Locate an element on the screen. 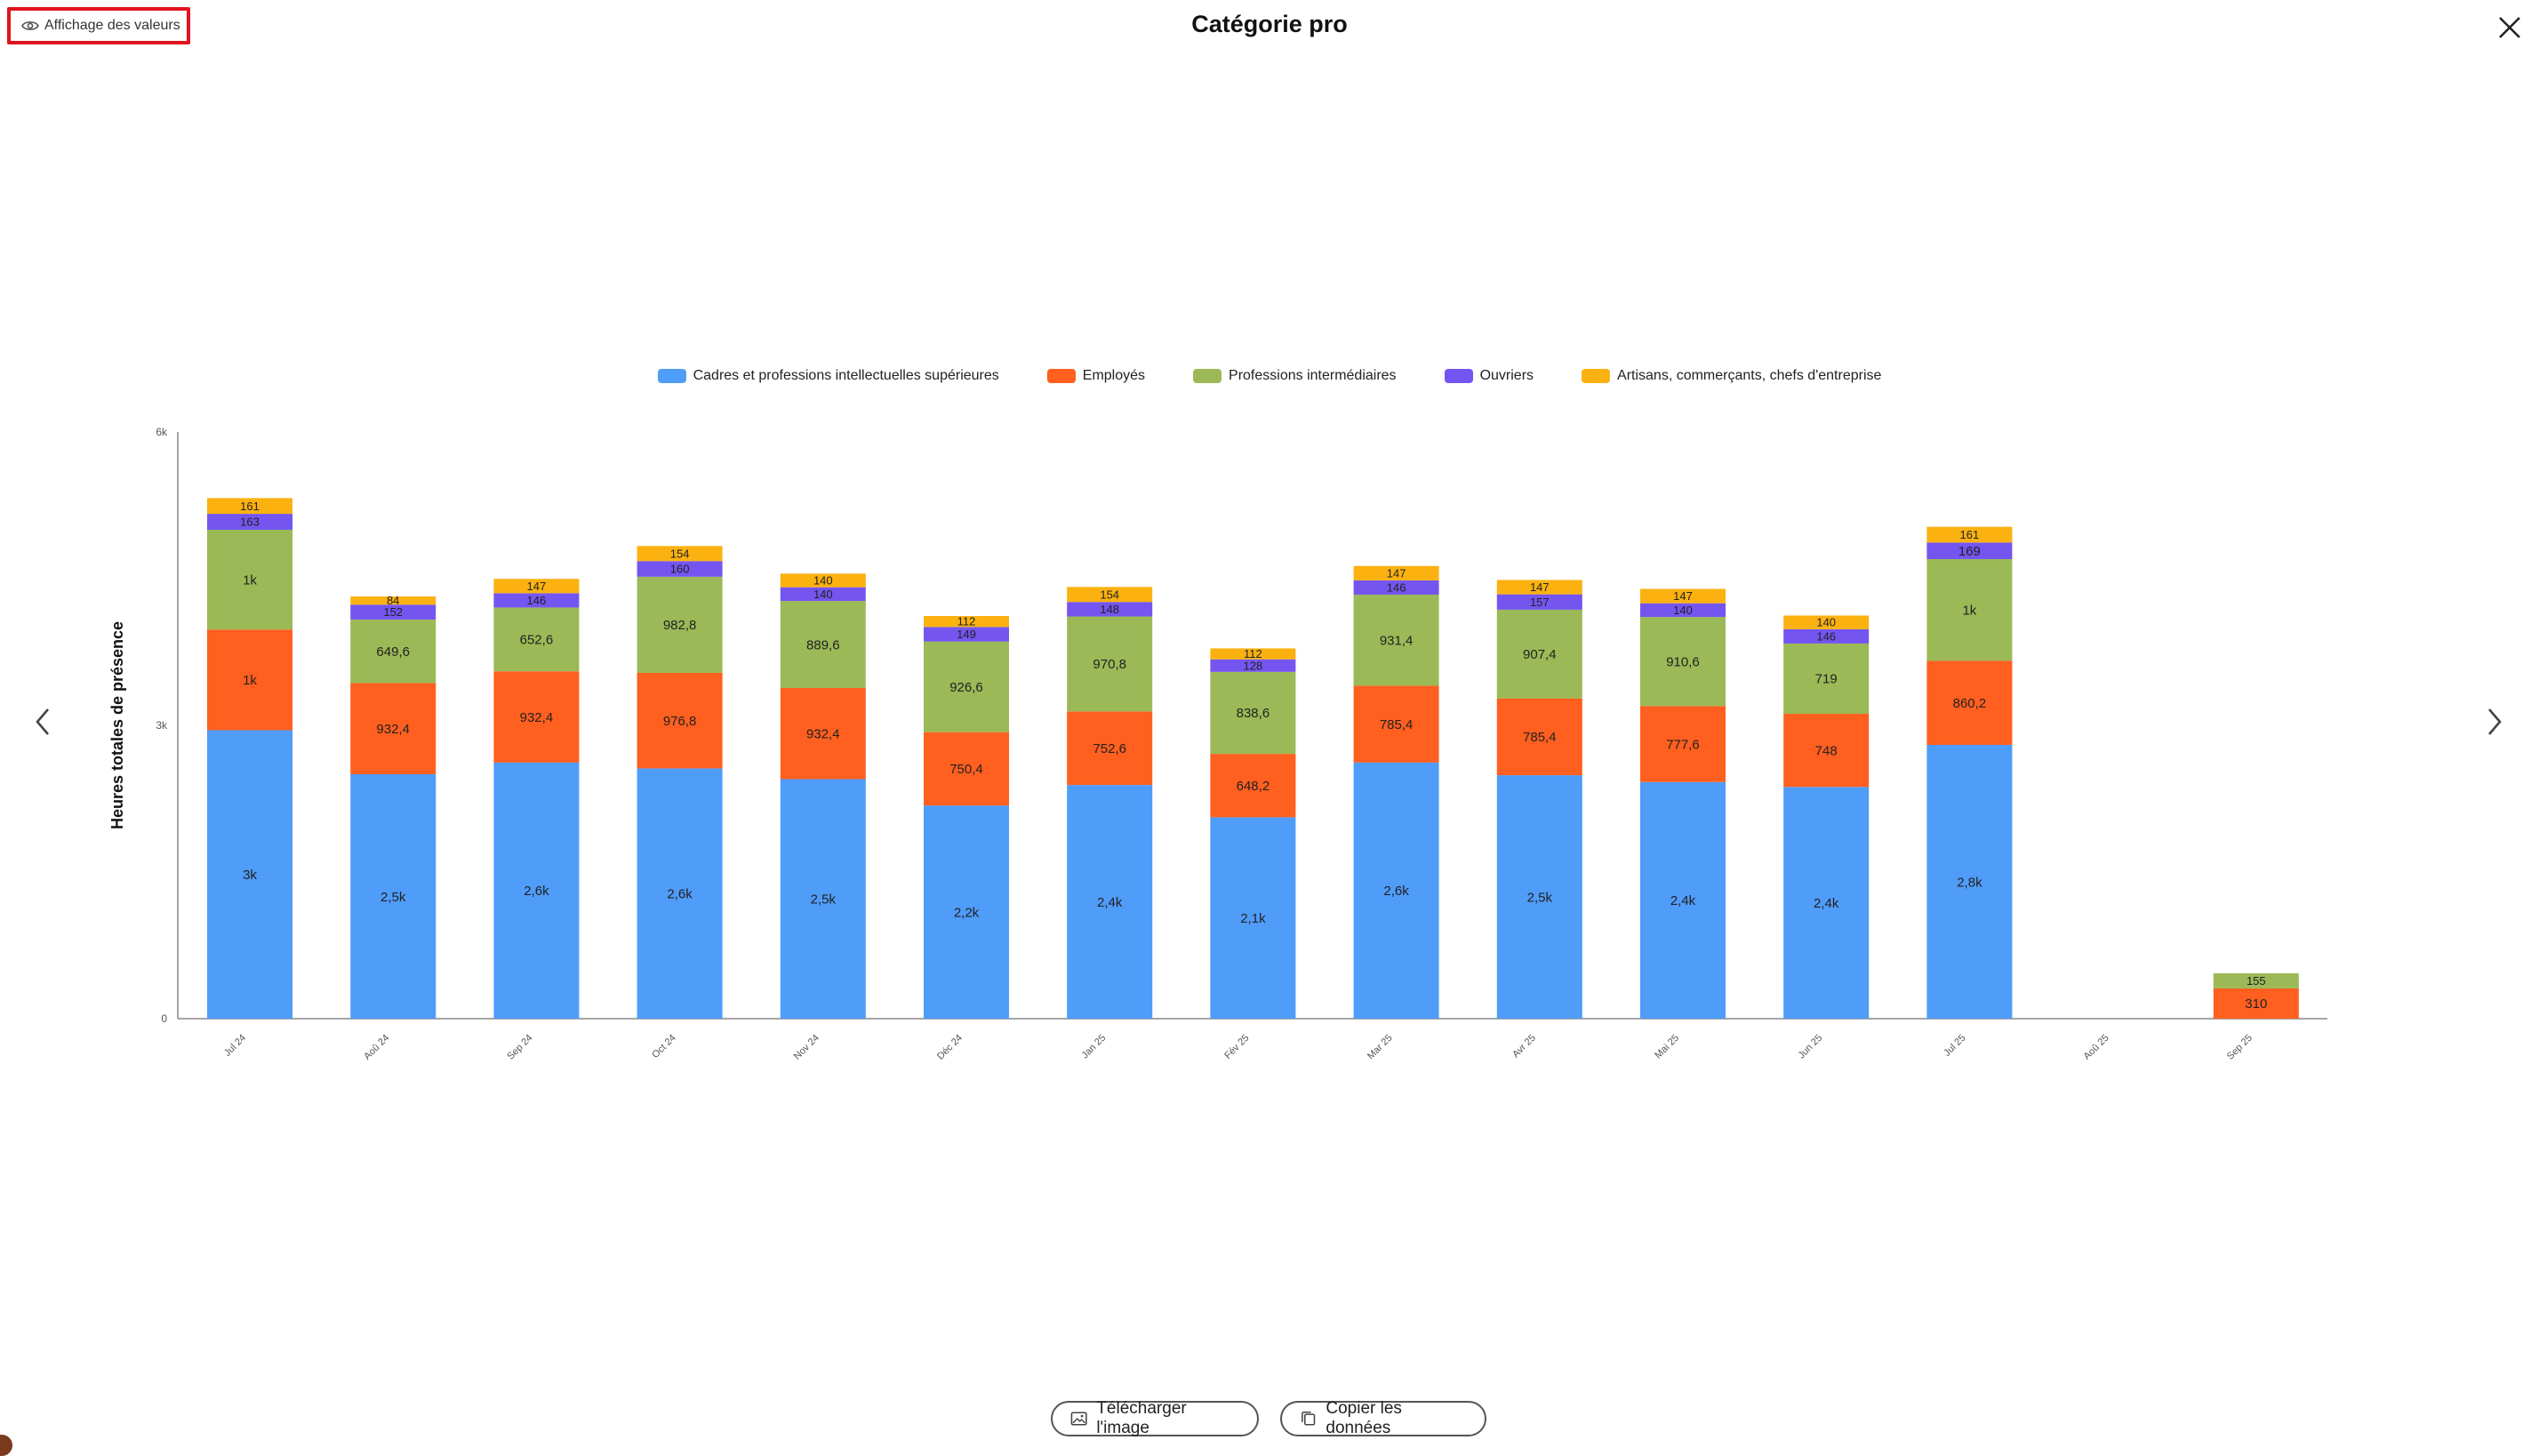  data-label: 140 is located at coordinates (1826, 622).